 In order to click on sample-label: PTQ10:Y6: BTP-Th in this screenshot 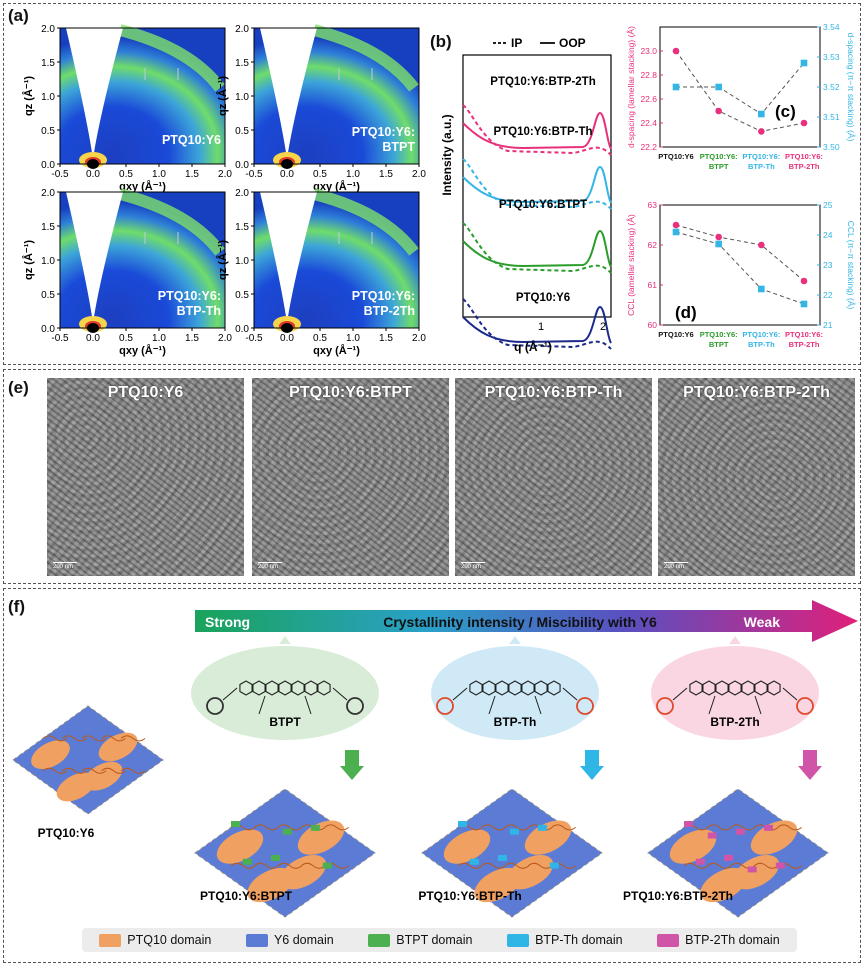, I will do `click(189, 303)`.